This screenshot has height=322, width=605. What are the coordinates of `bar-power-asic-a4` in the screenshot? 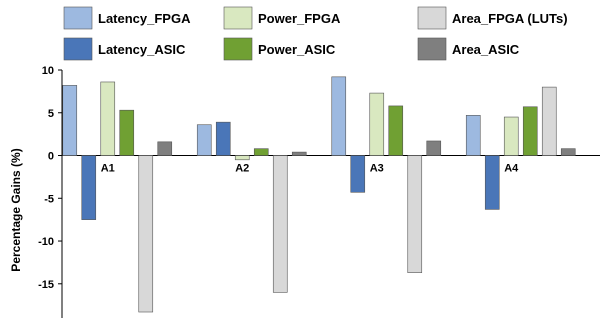 It's located at (530, 131).